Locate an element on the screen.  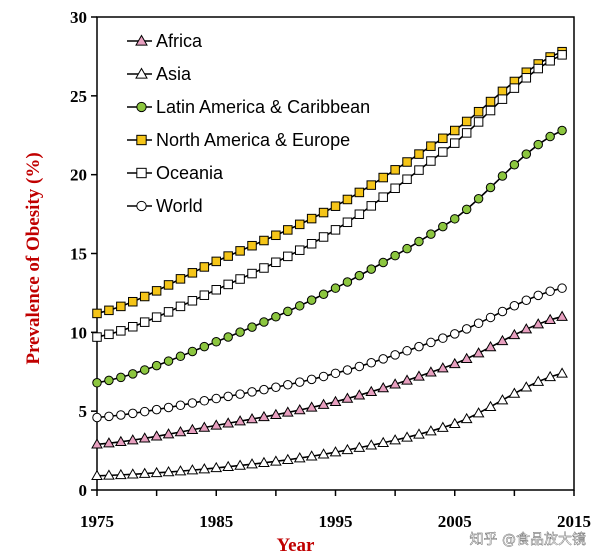
legend-label: North America & Europe is located at coordinates (253, 140).